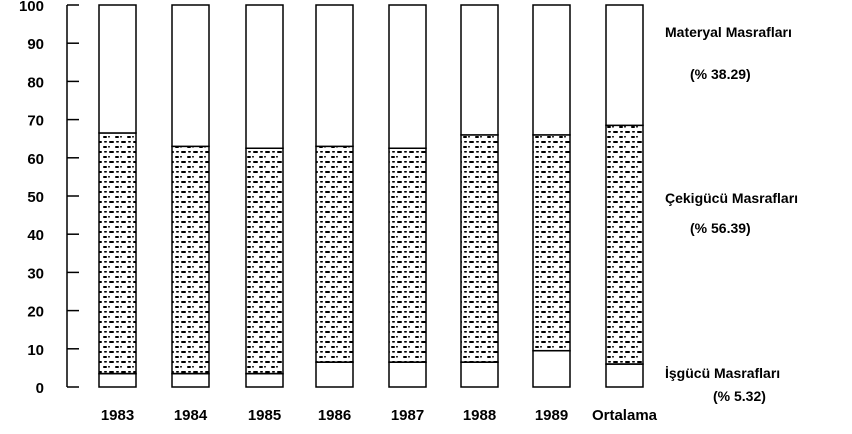 This screenshot has width=852, height=434. Describe the element at coordinates (191, 415) in the screenshot. I see `x-tick-label: 1984` at that location.